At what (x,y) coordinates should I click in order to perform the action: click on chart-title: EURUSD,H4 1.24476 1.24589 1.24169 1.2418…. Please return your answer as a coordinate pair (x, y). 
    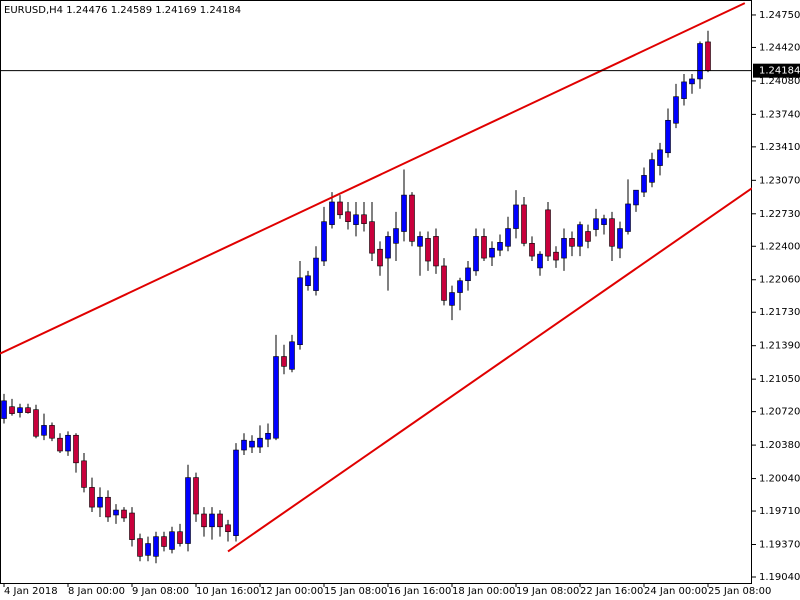
    Looking at the image, I should click on (122, 10).